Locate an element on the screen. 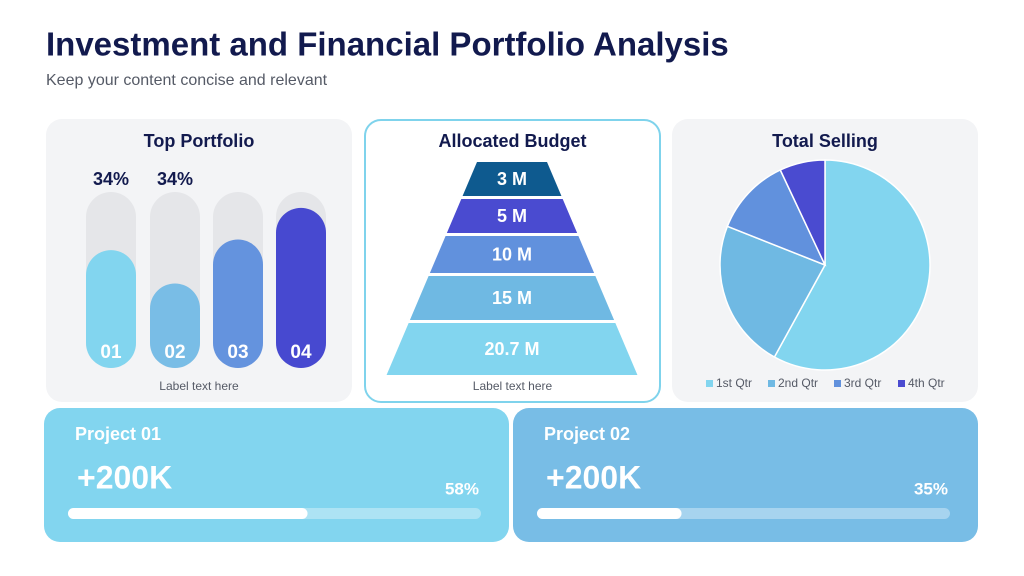 This screenshot has width=1024, height=576. value-label: 10 M is located at coordinates (512, 254).